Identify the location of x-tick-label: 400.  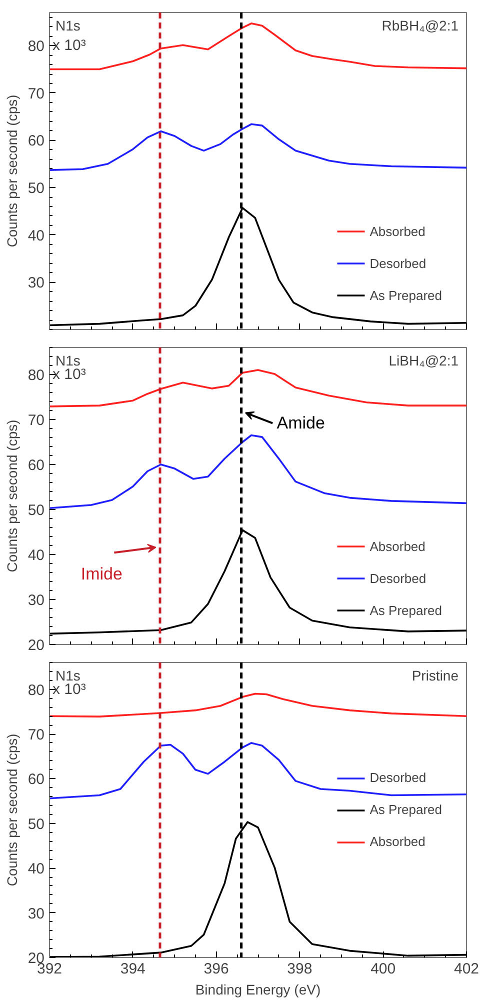
(383, 969).